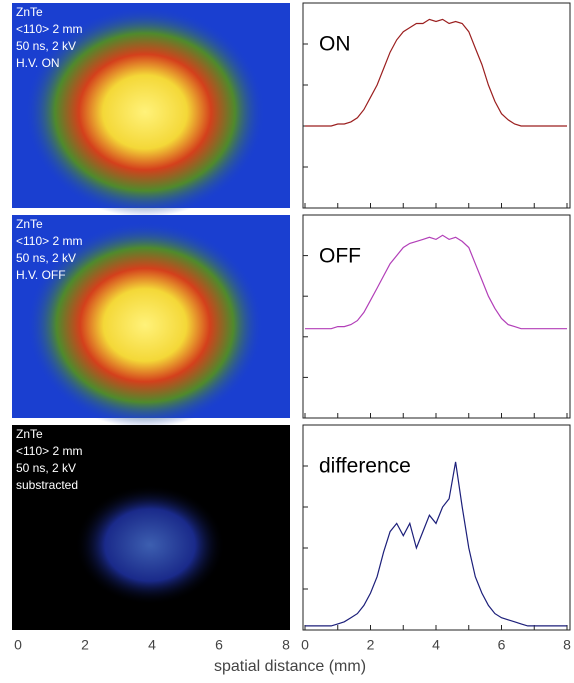 This screenshot has width=574, height=683. Describe the element at coordinates (150, 545) in the screenshot. I see `diff-spot` at that location.